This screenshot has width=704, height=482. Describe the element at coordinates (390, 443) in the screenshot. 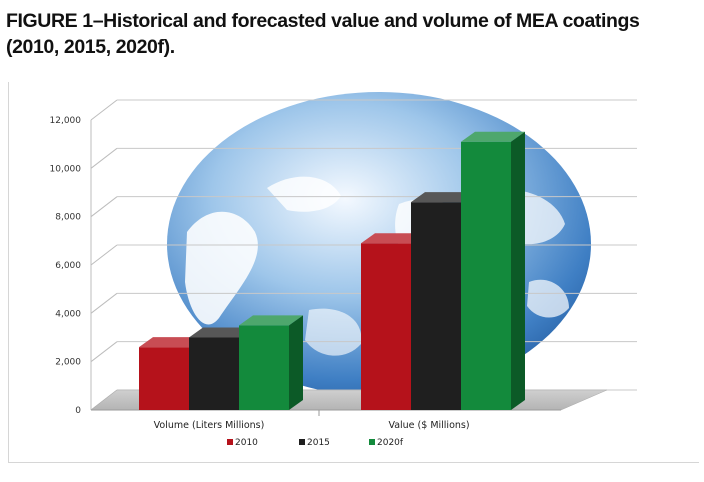

I see `legend-label: 2020f` at that location.